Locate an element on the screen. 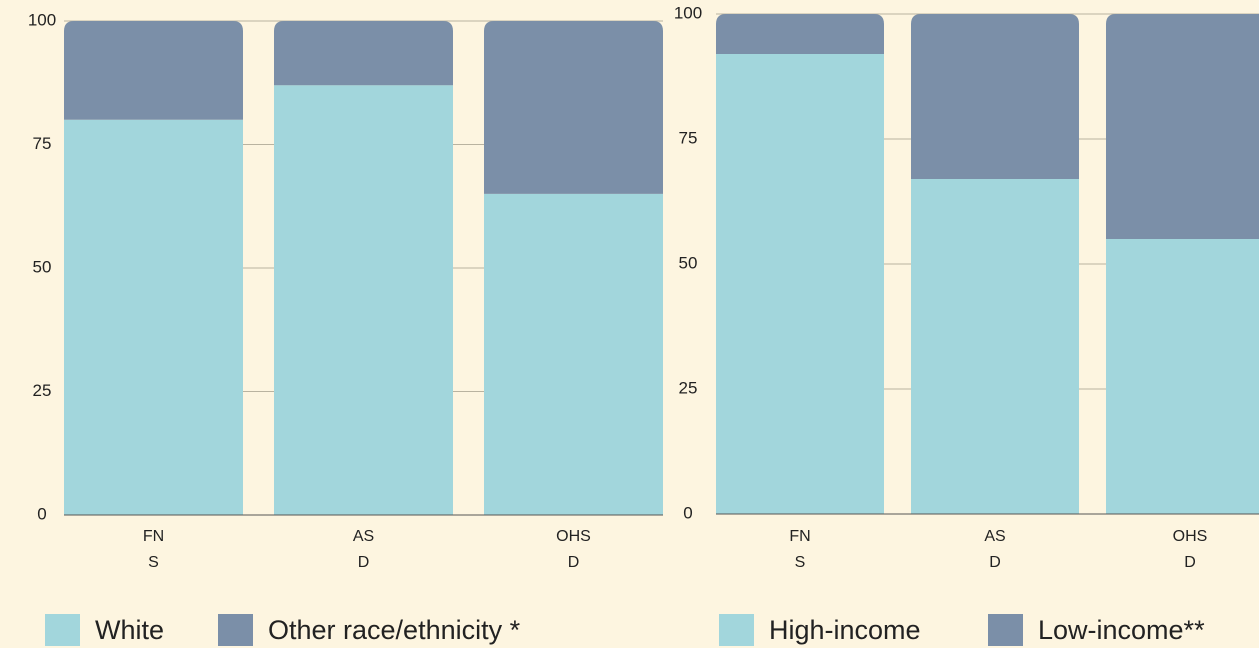 This screenshot has height=648, width=1259. legend-label: White is located at coordinates (129, 630).